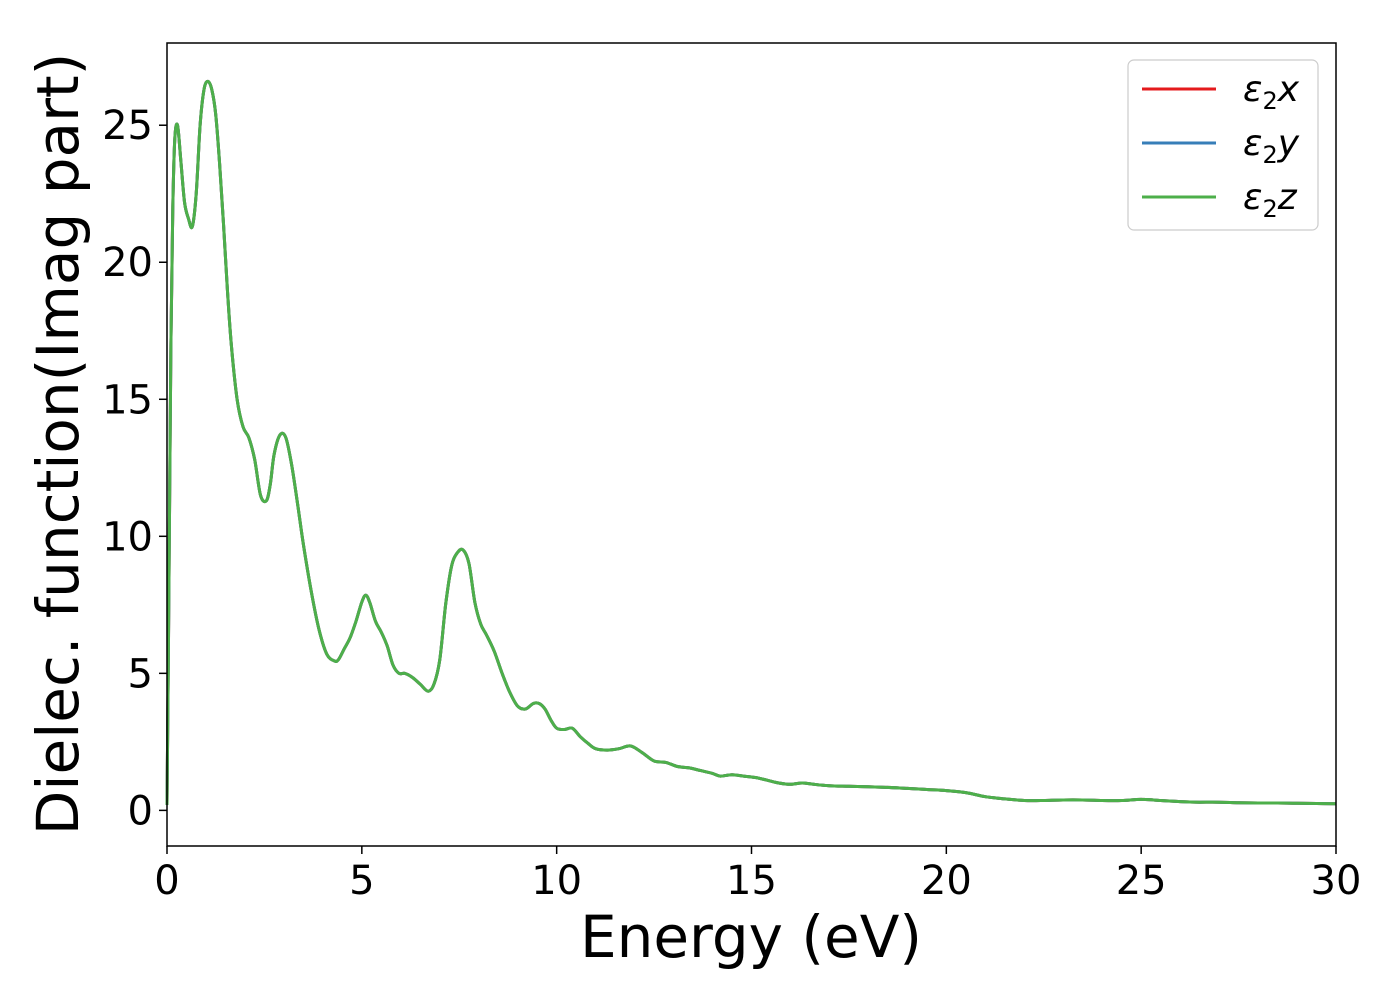  What do you see at coordinates (127, 537) in the screenshot?
I see `y-tick-label: 10` at bounding box center [127, 537].